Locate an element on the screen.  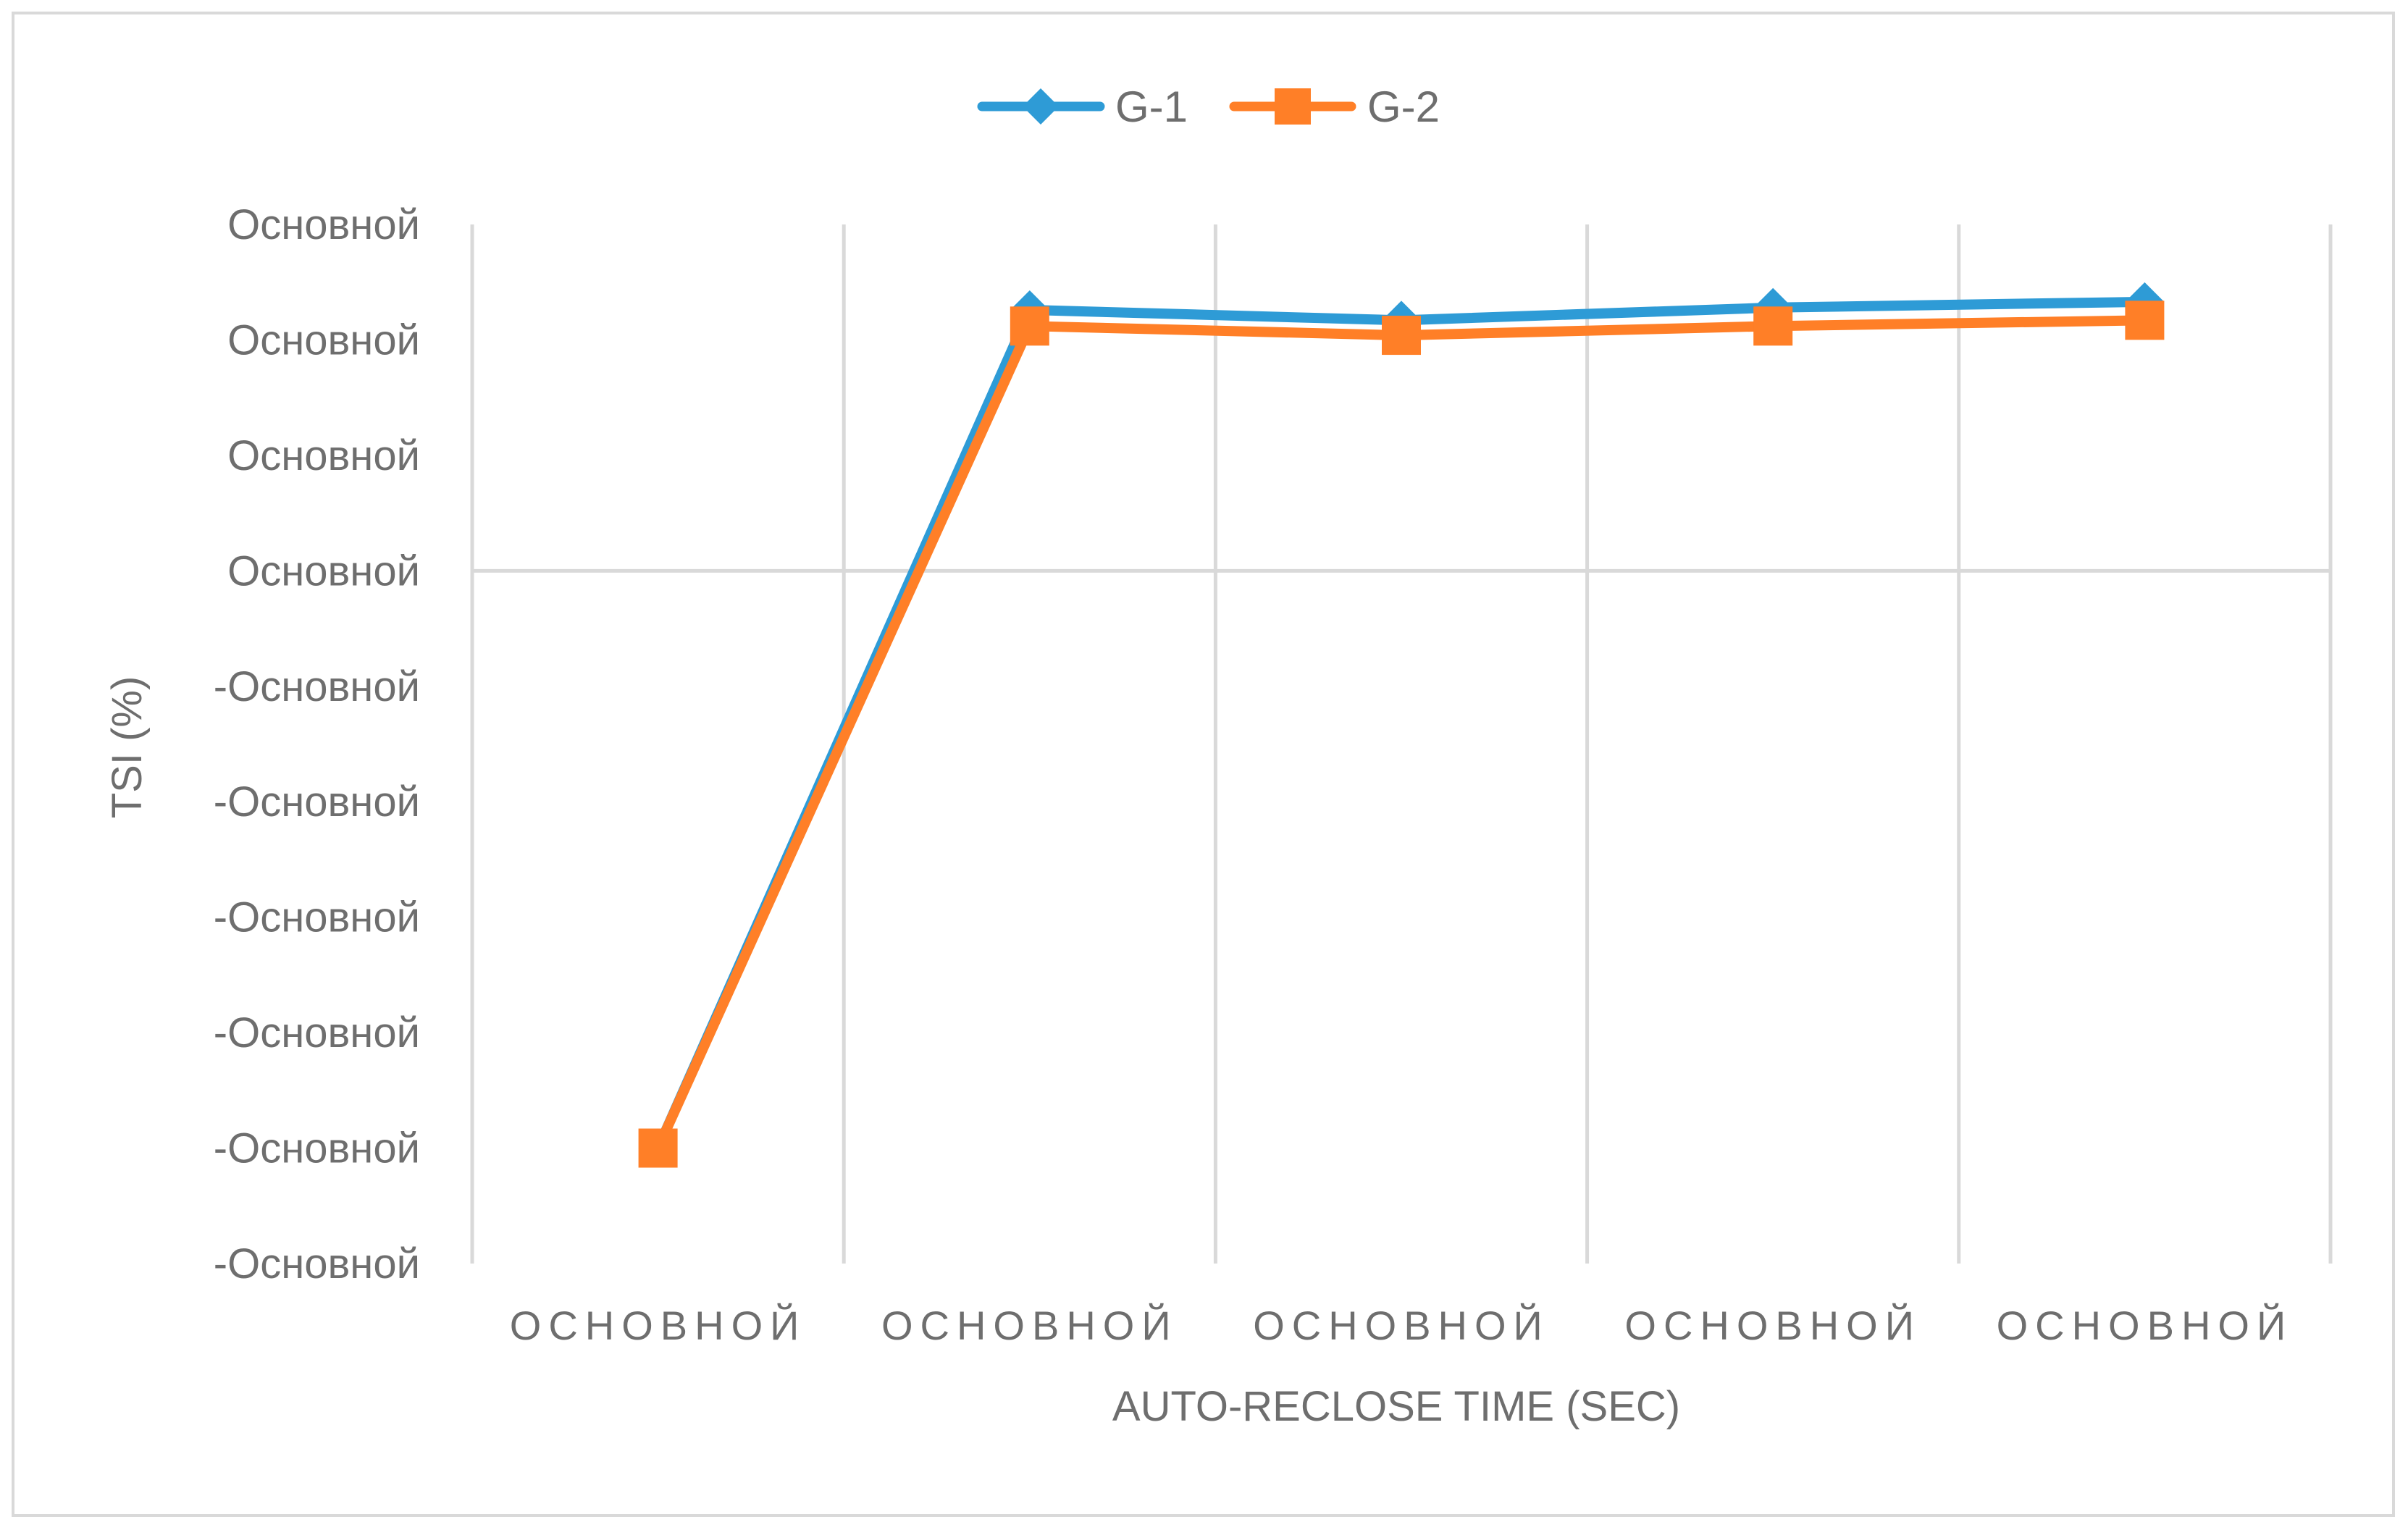
legend-label: G-1 is located at coordinates (1151, 107).